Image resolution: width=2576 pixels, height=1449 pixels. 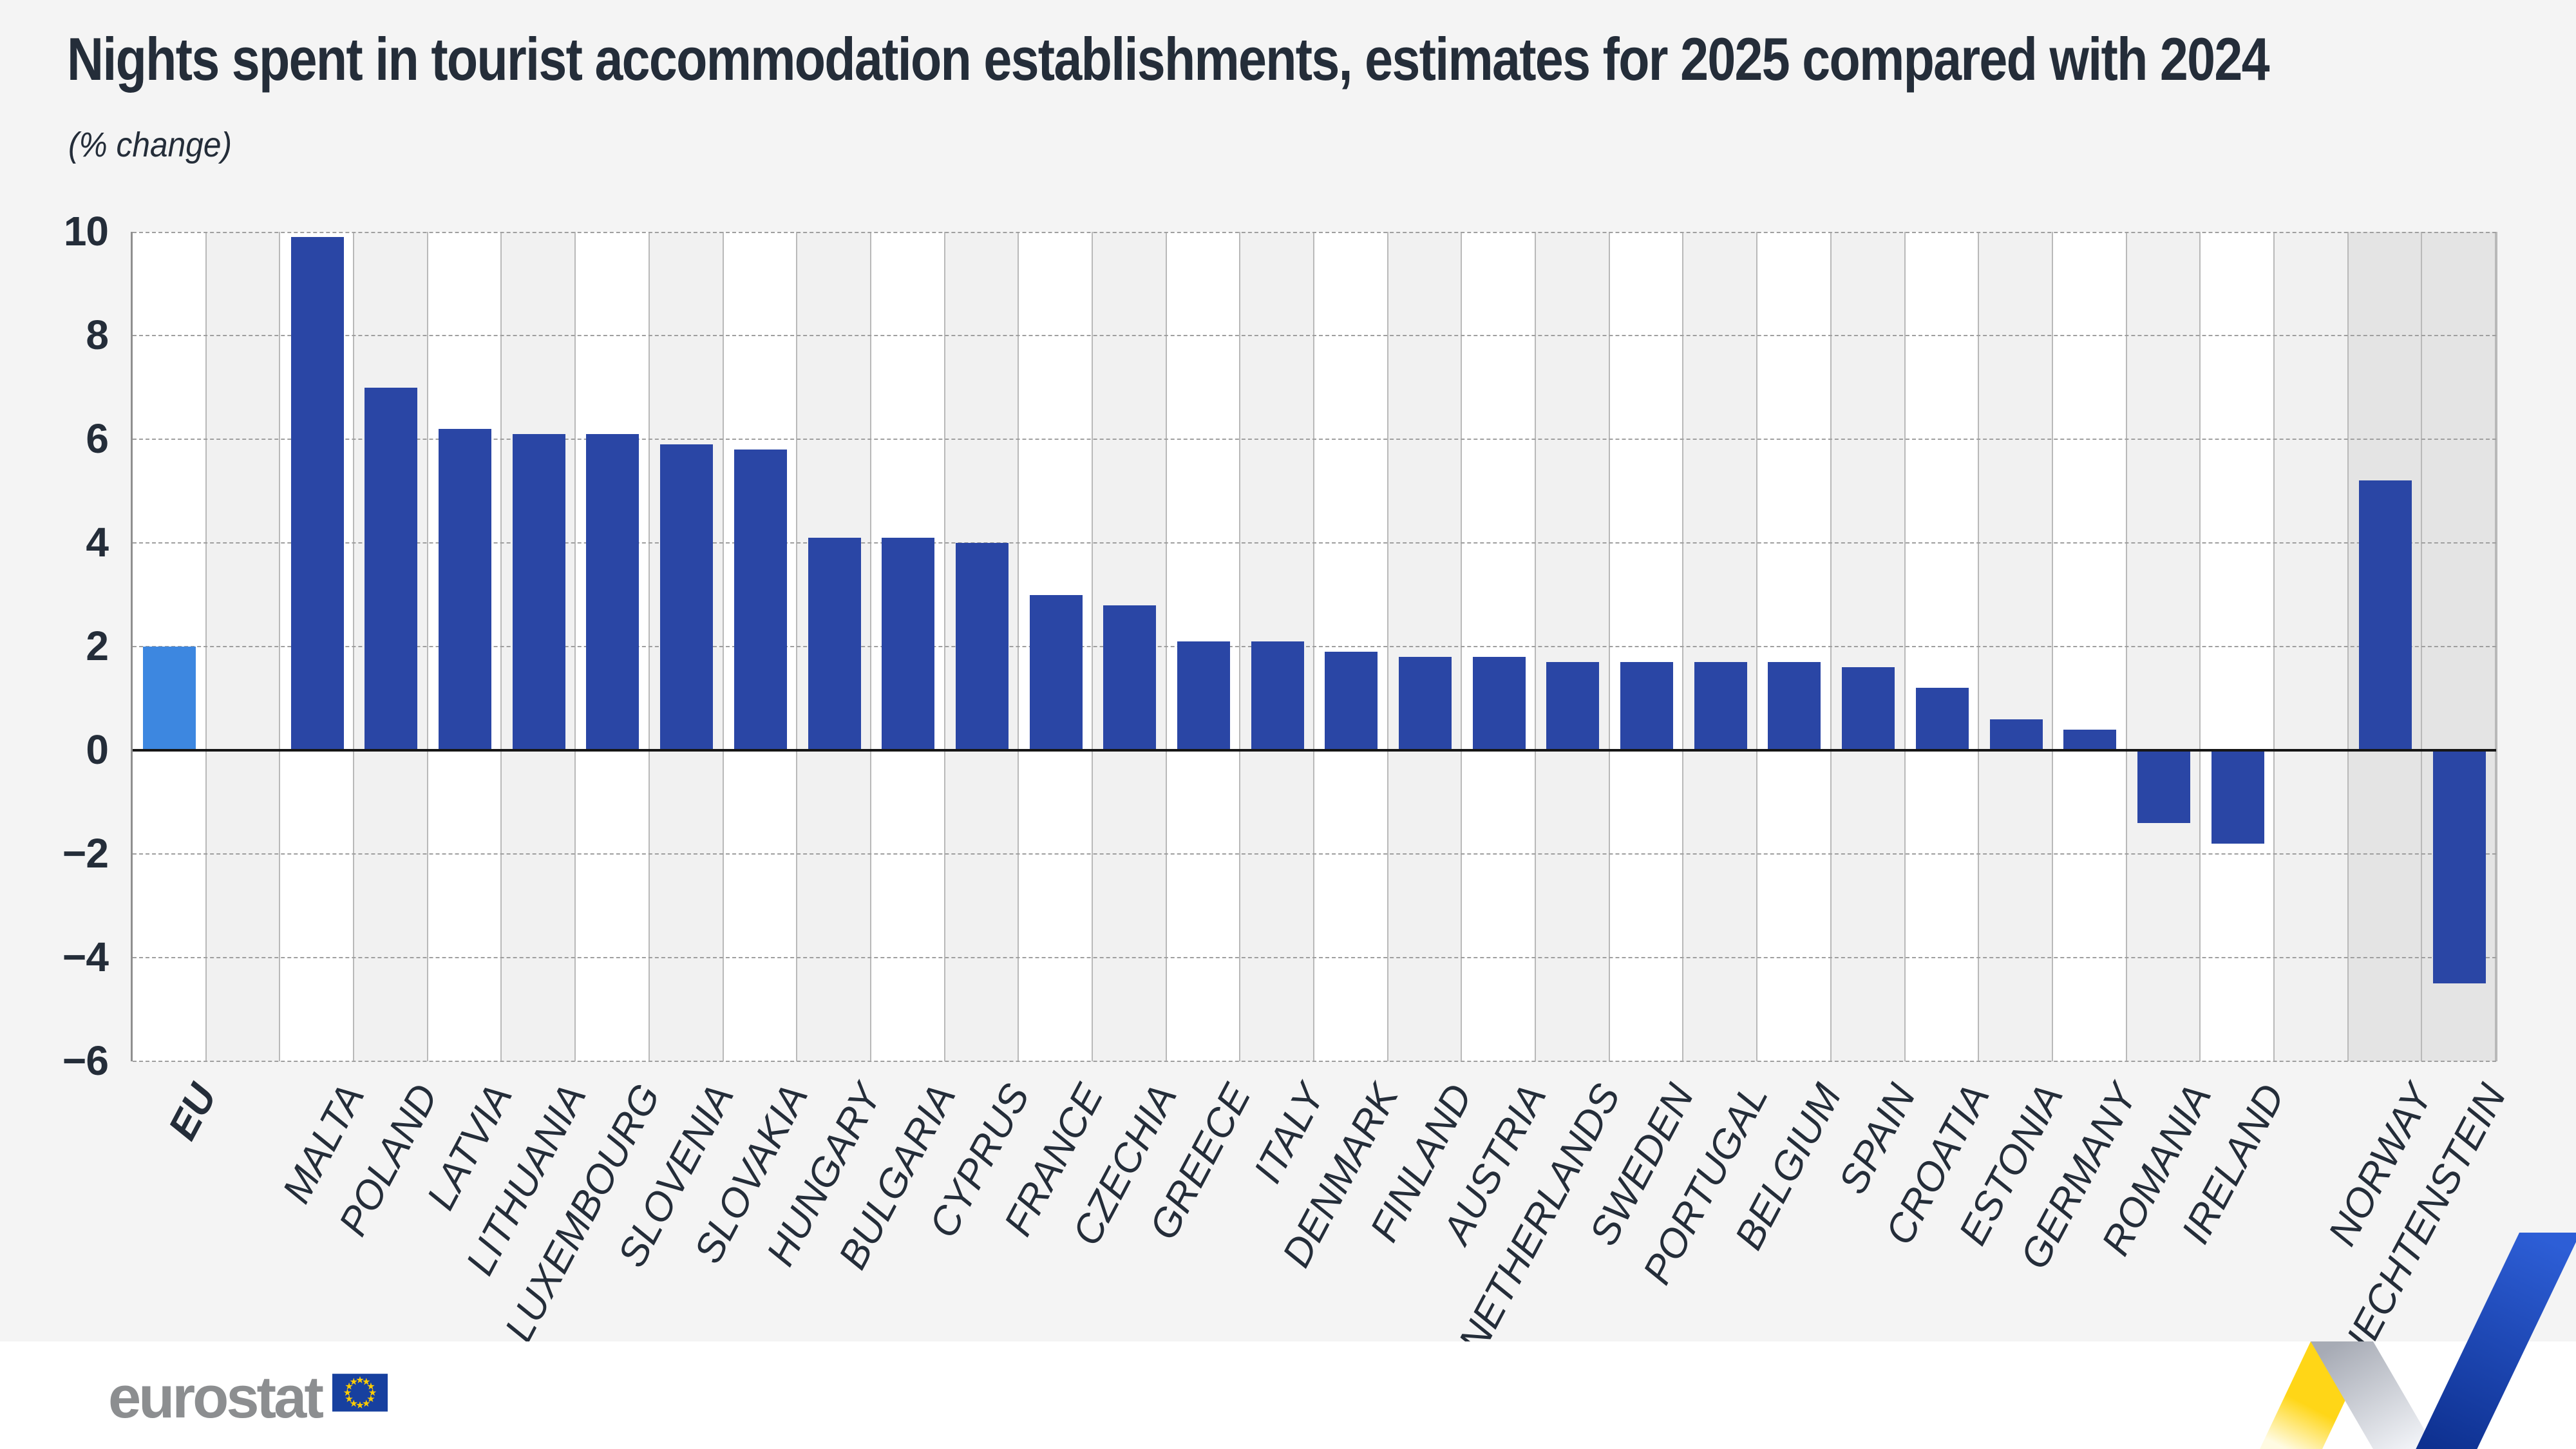 What do you see at coordinates (538, 591) in the screenshot?
I see `bar-lithuania` at bounding box center [538, 591].